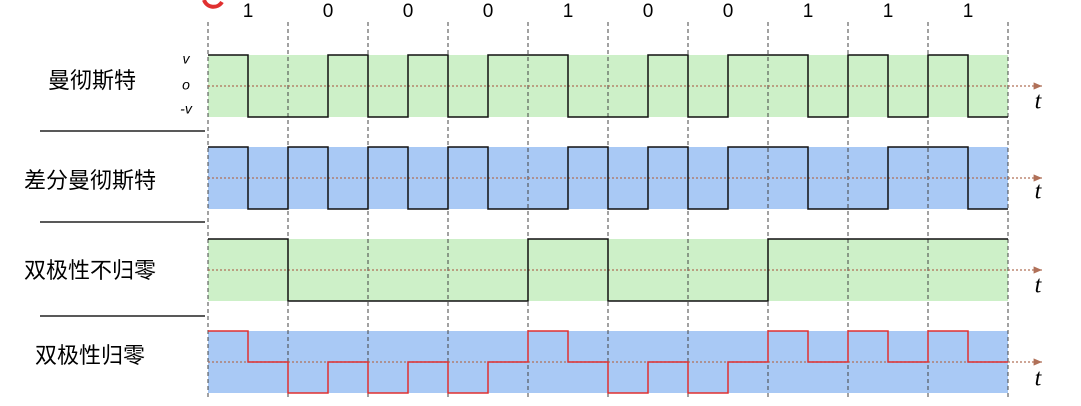  Describe the element at coordinates (90, 356) in the screenshot. I see `row-label: 双极性归零` at that location.